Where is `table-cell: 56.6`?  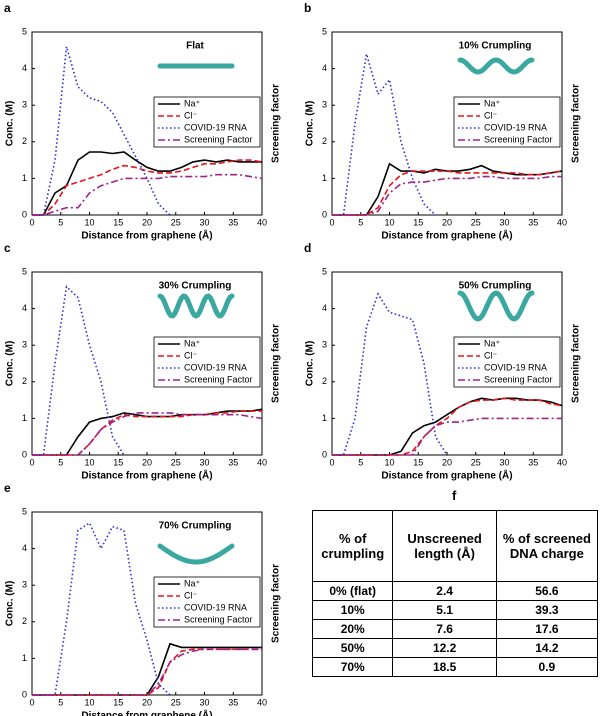 table-cell: 56.6 is located at coordinates (547, 591).